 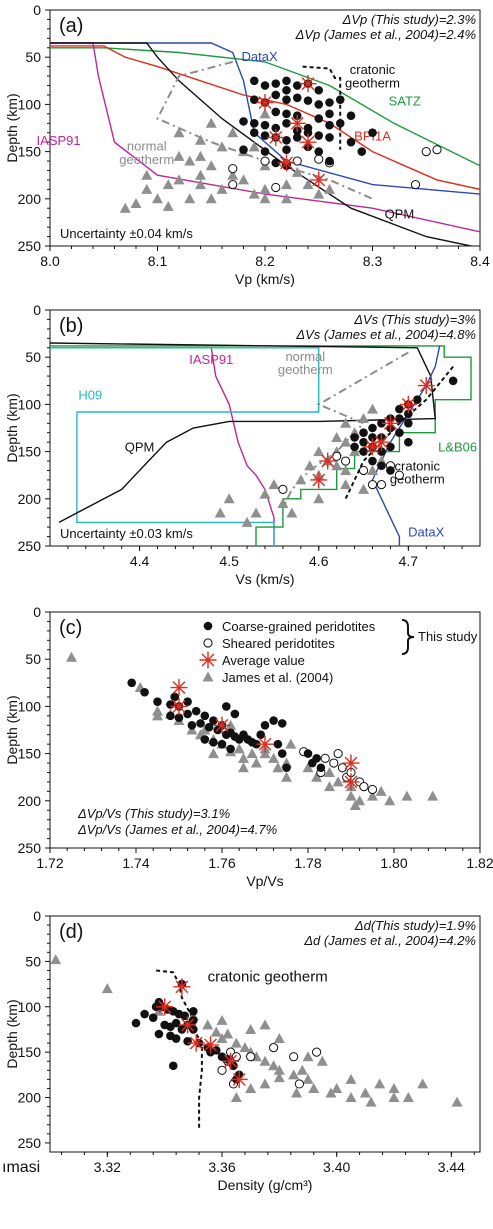 What do you see at coordinates (277, 677) in the screenshot?
I see `legend-entry: James et al. (2004)` at bounding box center [277, 677].